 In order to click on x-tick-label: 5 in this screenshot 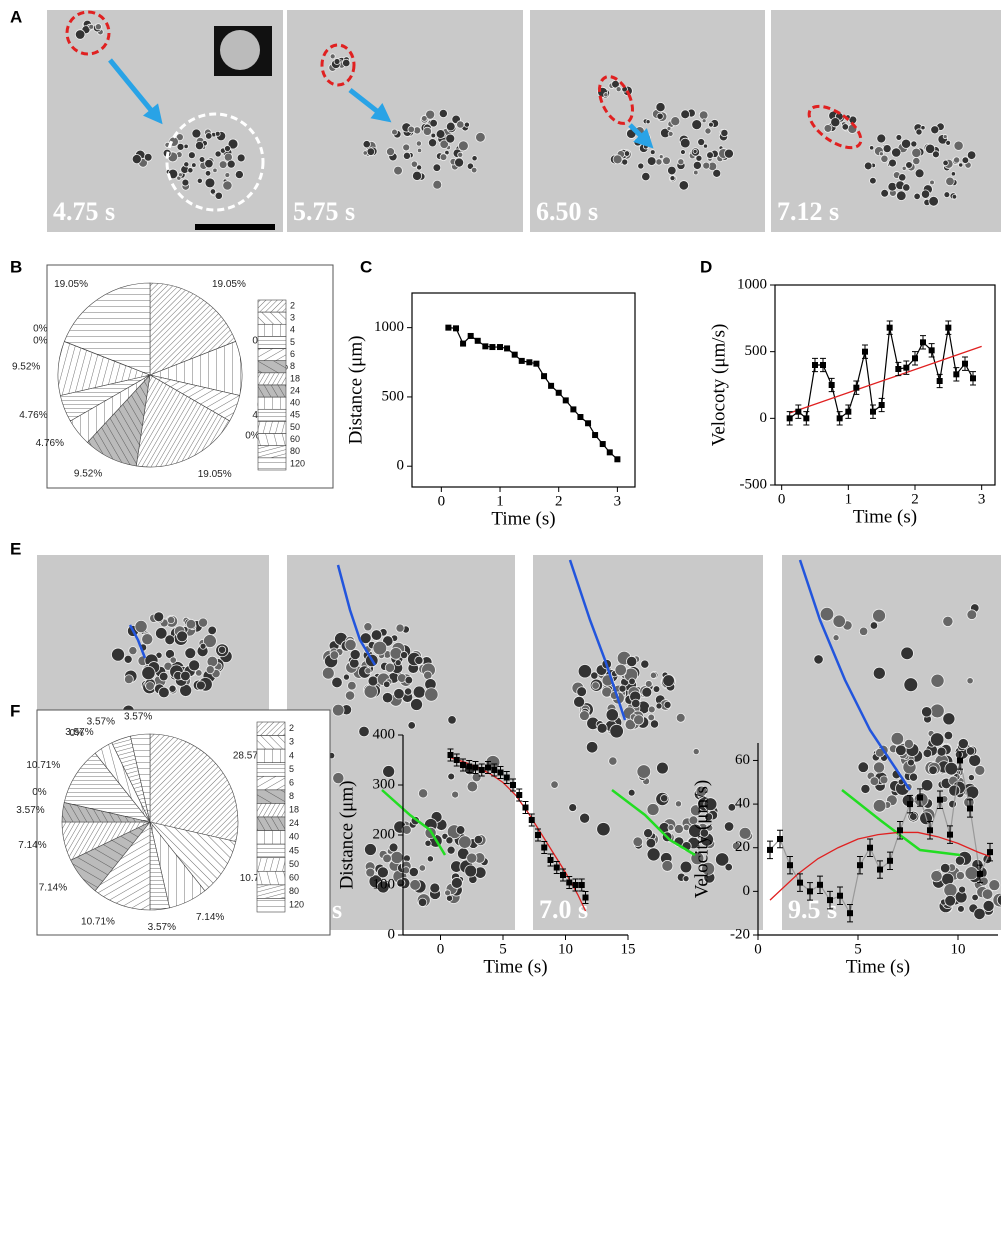, I will do `click(858, 949)`.